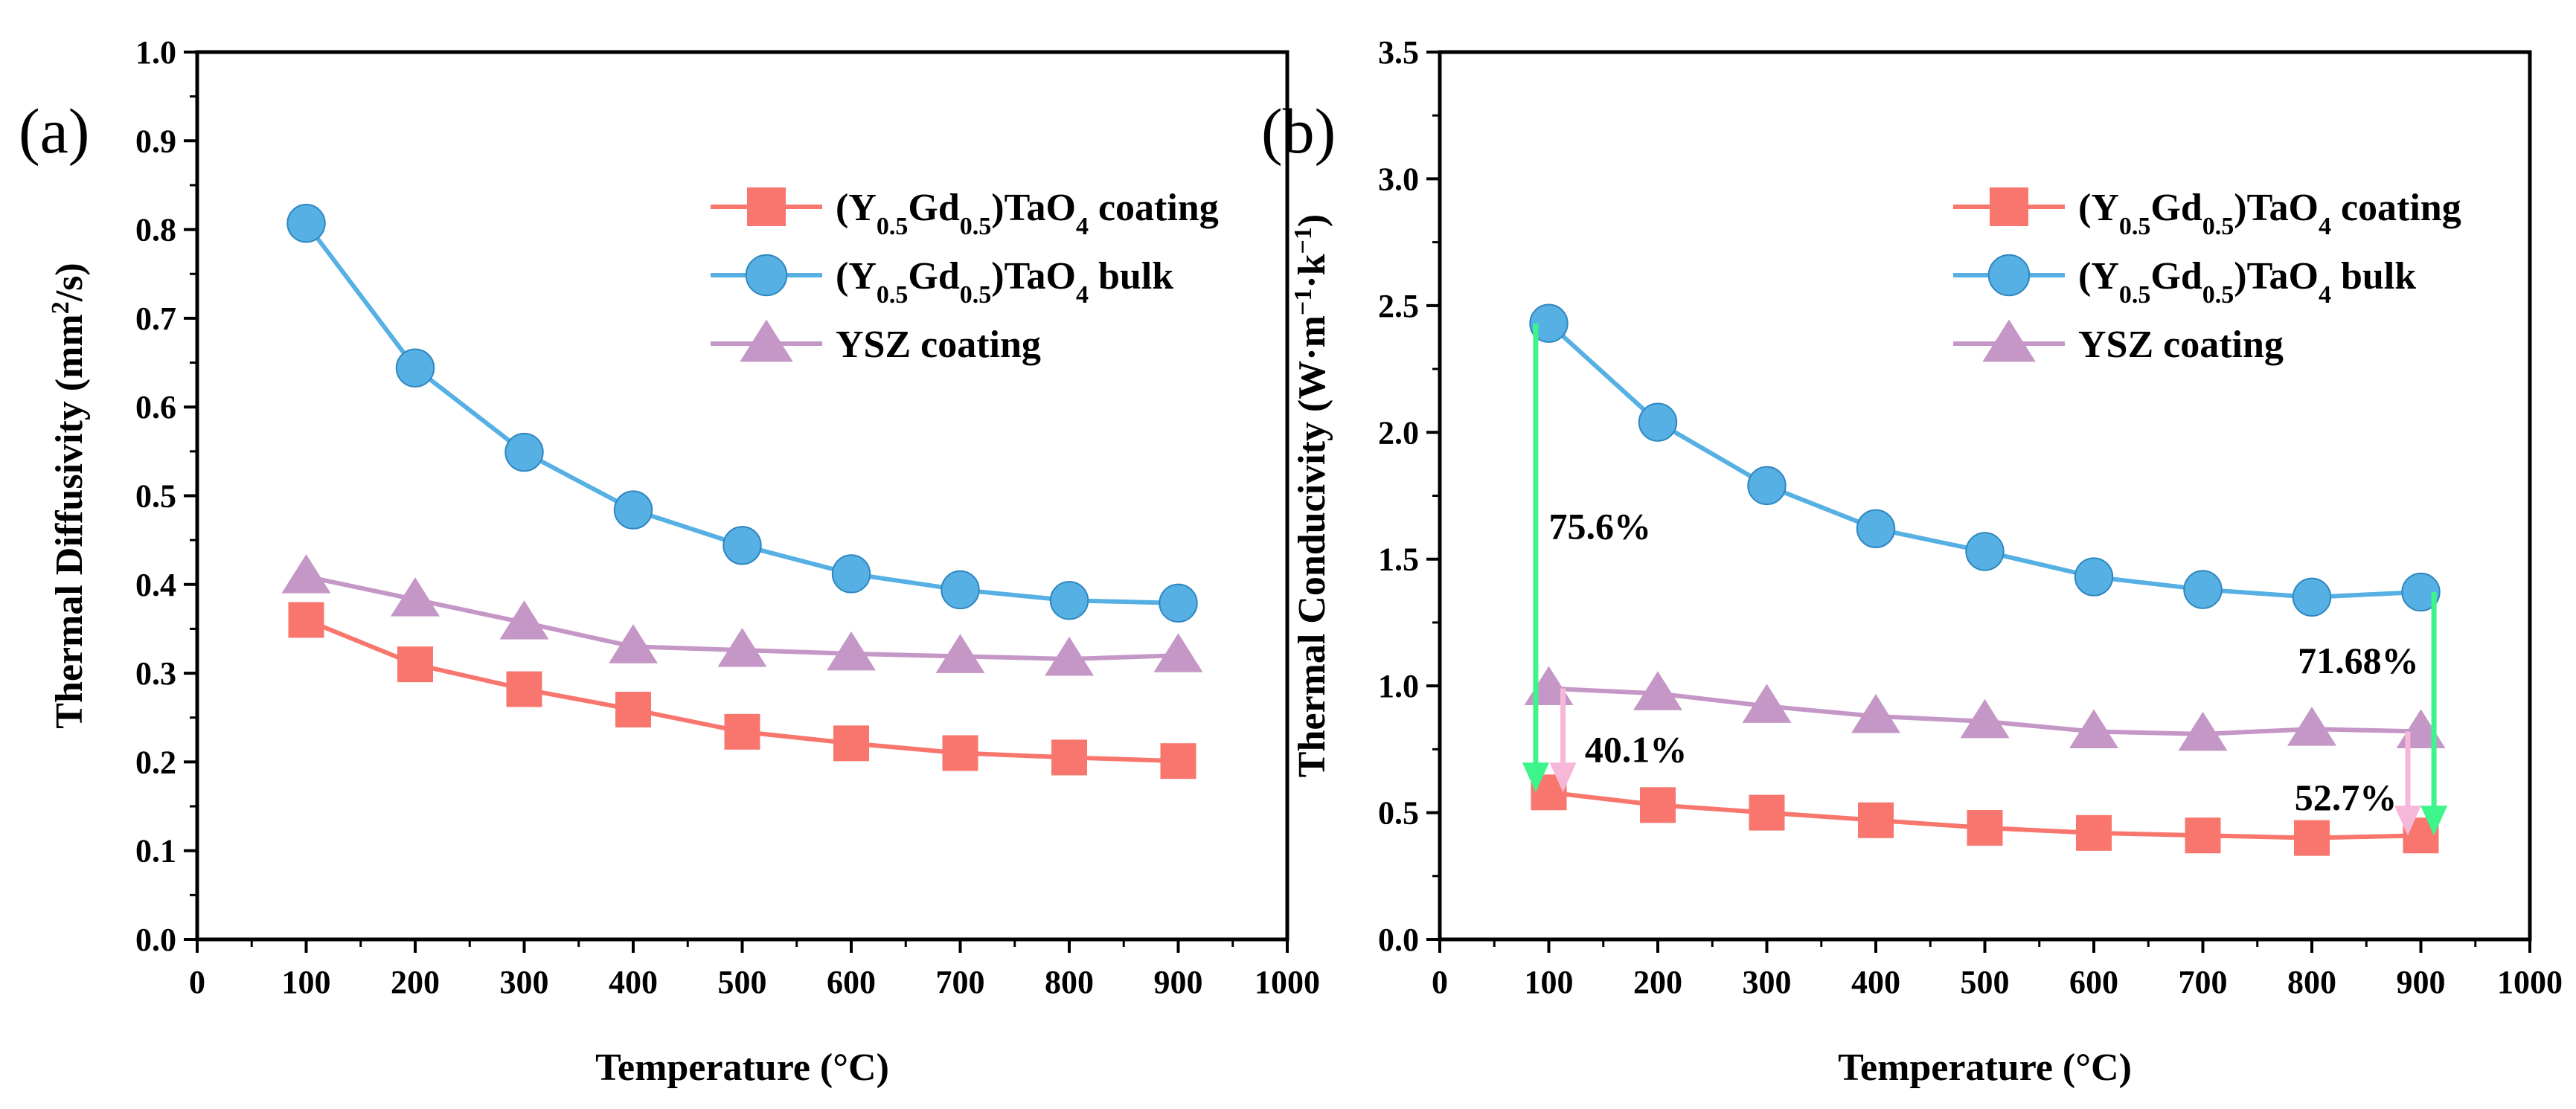 The height and width of the screenshot is (1109, 2576). I want to click on y-tick-label: 0.9, so click(155, 141).